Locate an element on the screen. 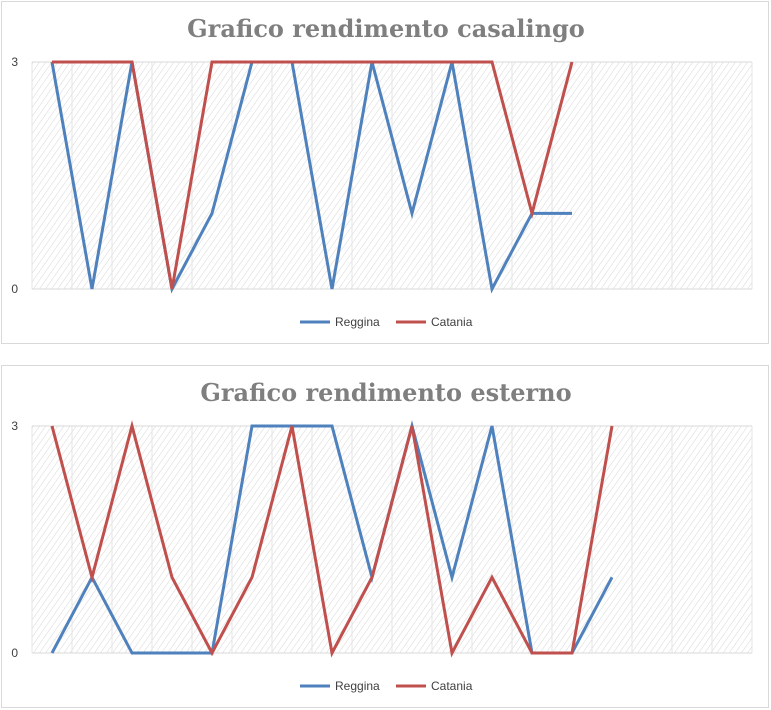  chart-title: Grafico rendimento esterno is located at coordinates (385, 392).